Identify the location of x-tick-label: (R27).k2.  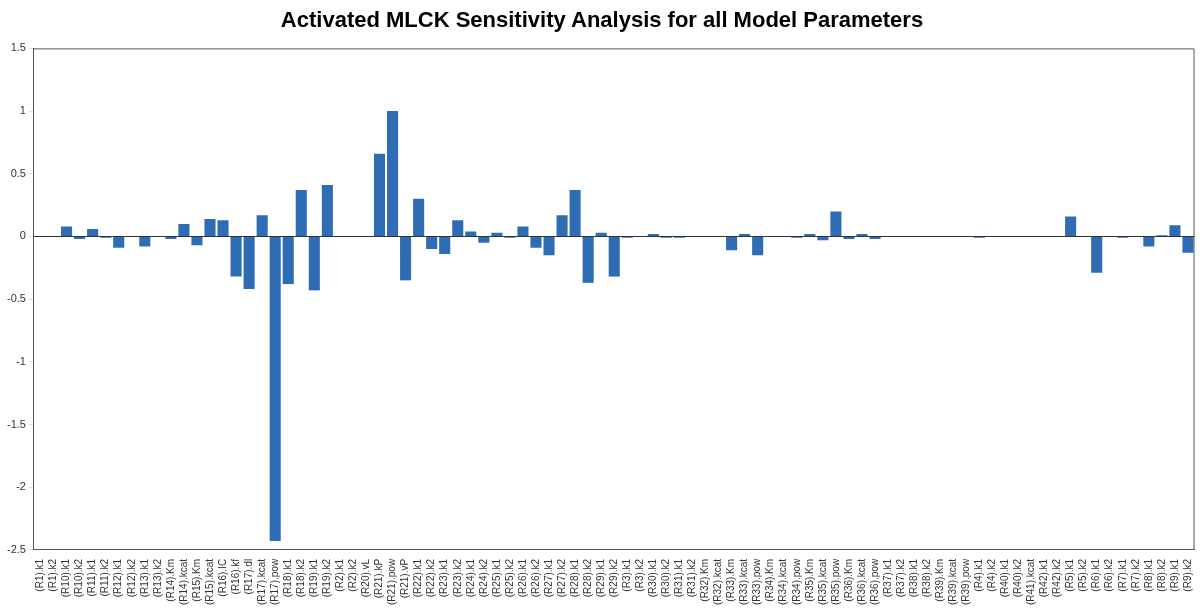
(561, 578).